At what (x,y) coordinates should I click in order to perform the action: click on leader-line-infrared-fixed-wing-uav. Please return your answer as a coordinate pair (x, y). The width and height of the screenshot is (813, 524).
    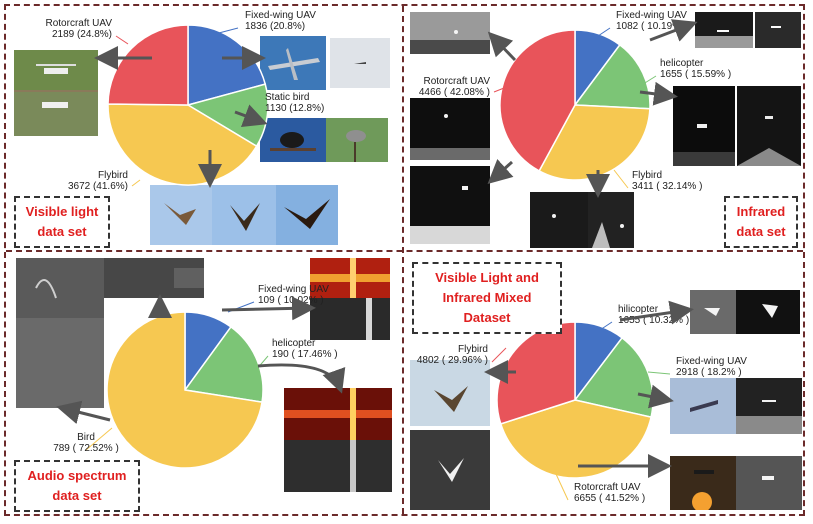
    Looking at the image, I should click on (604, 32).